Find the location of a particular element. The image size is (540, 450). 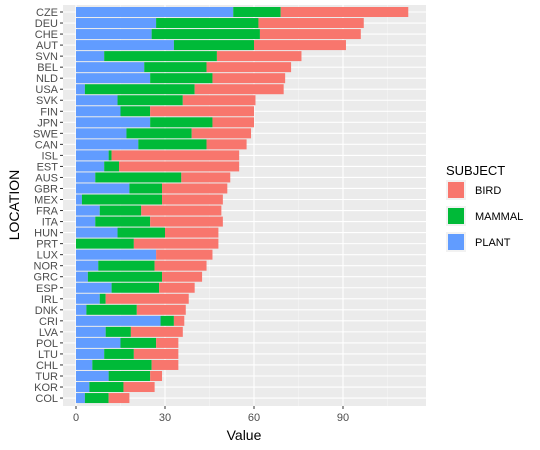

legend-label-plant: PLANT is located at coordinates (493, 243).